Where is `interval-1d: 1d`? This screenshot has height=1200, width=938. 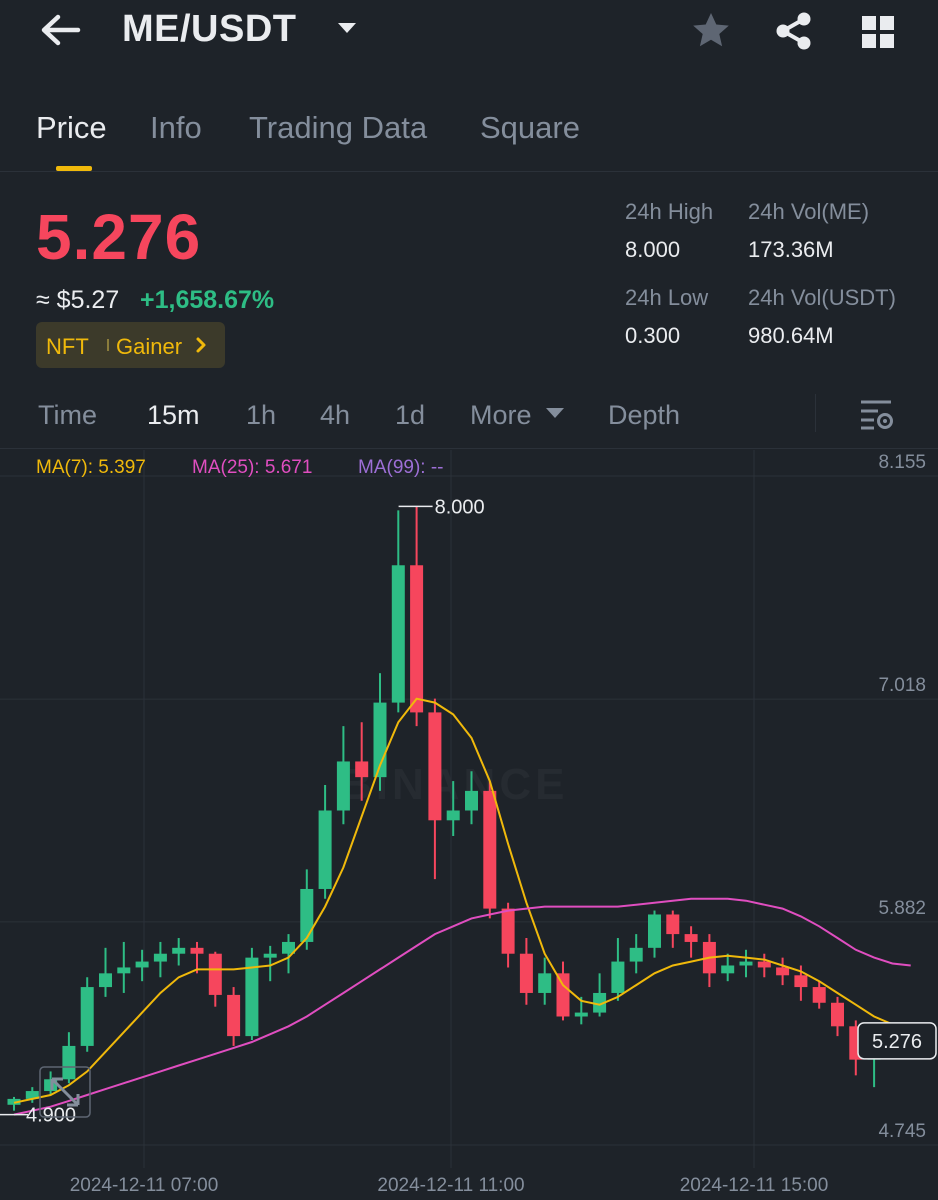
interval-1d: 1d is located at coordinates (410, 415).